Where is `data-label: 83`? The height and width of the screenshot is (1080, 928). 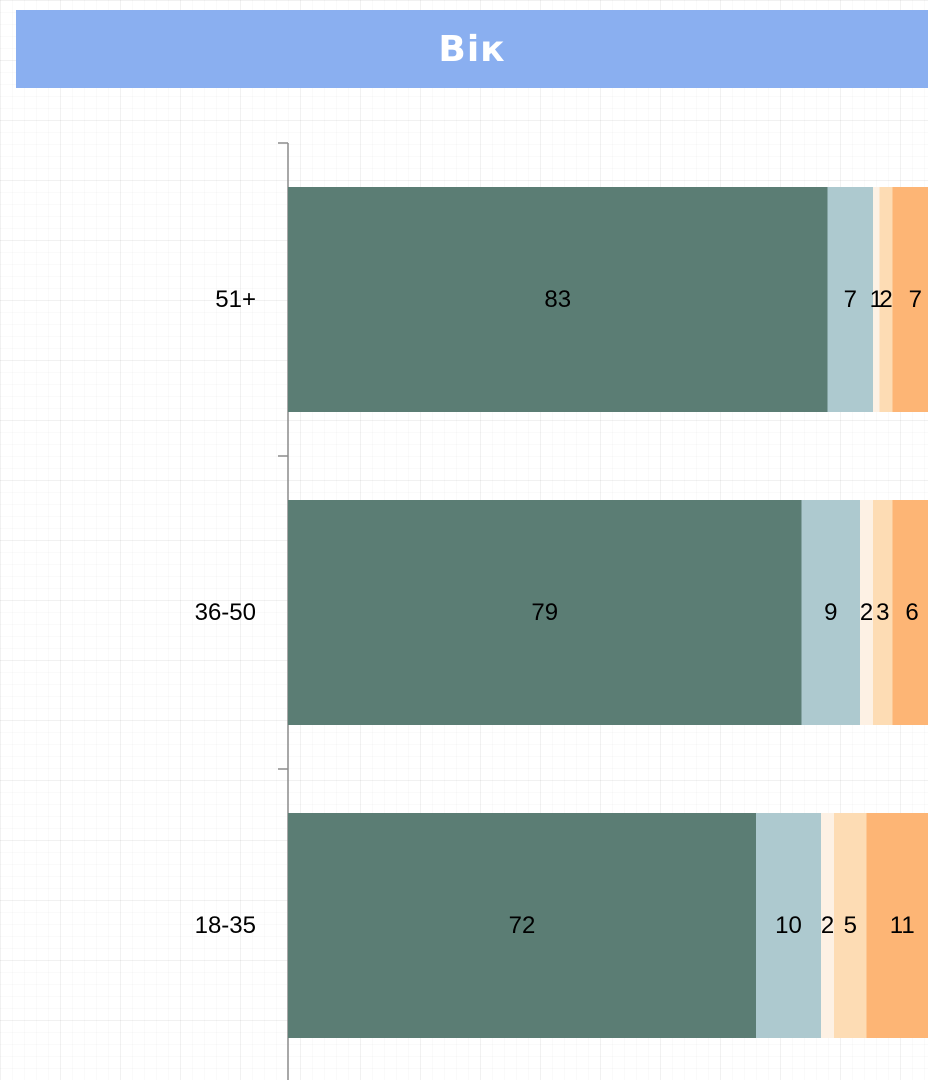
data-label: 83 is located at coordinates (557, 299).